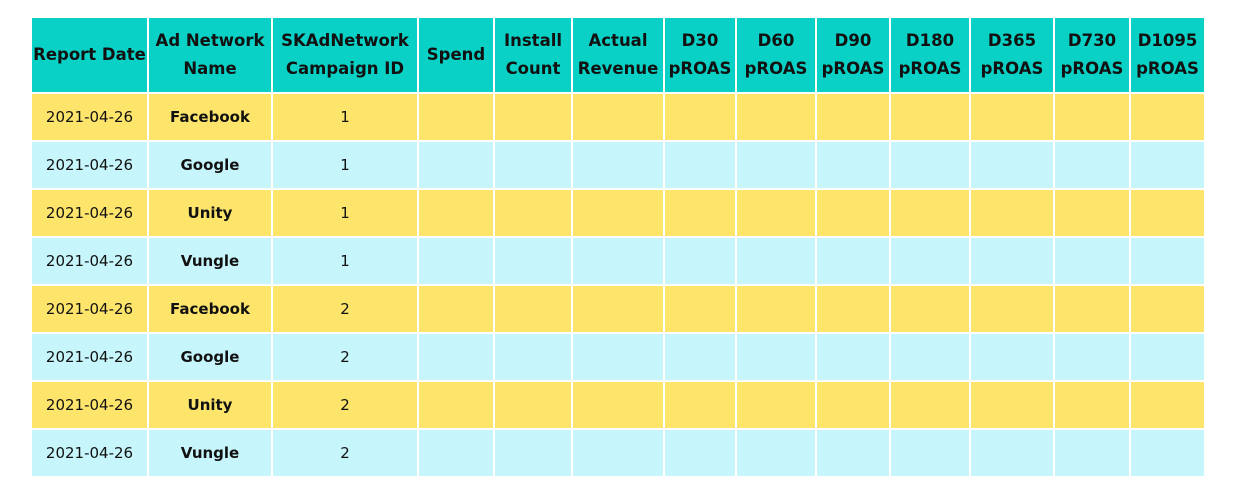  I want to click on header-line: Revenue, so click(618, 68).